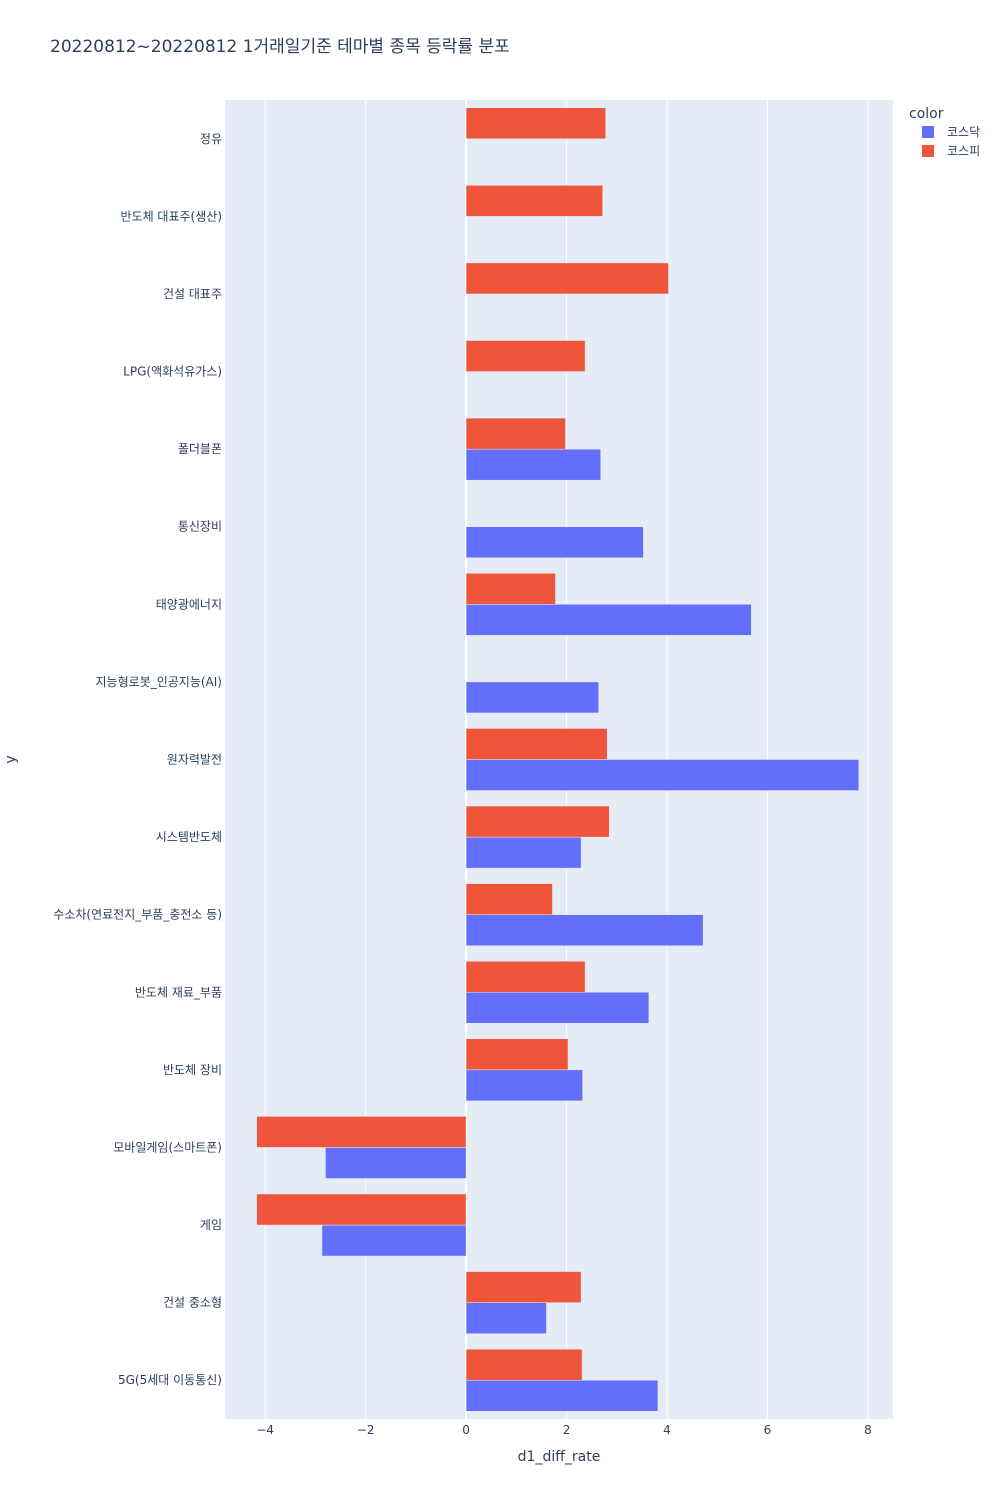 This screenshot has width=1000, height=1500. I want to click on x-tick-label: −4, so click(265, 1430).